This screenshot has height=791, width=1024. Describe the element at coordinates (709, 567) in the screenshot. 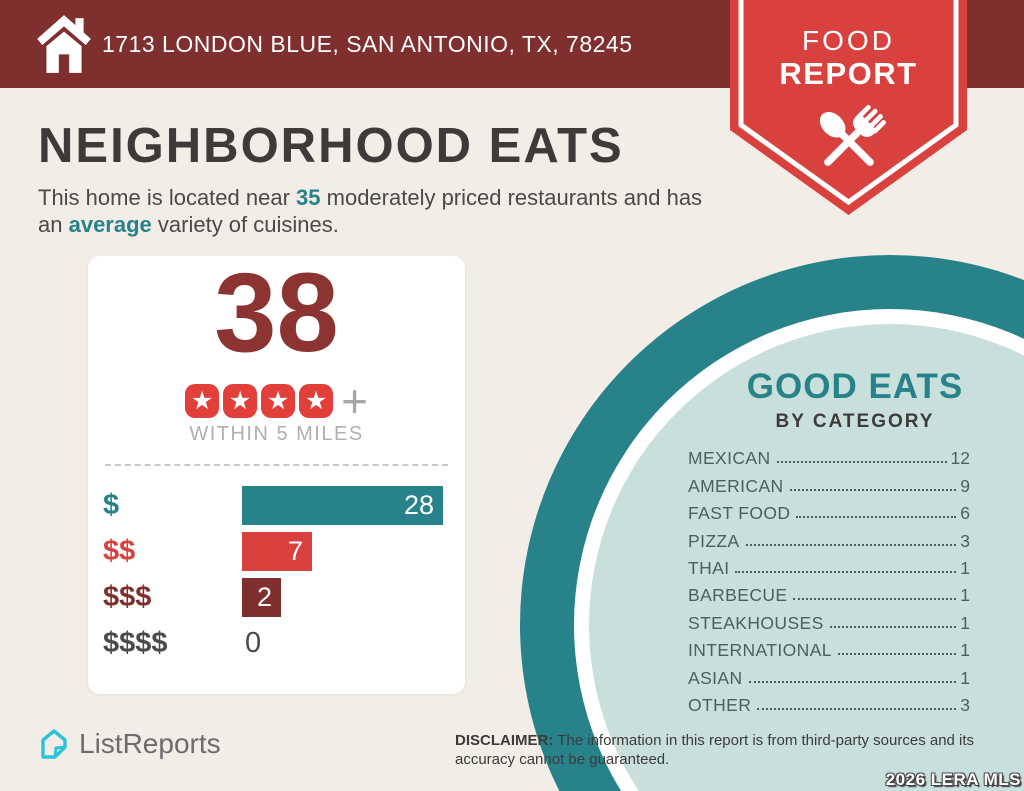

I see `category-label: THAI` at that location.